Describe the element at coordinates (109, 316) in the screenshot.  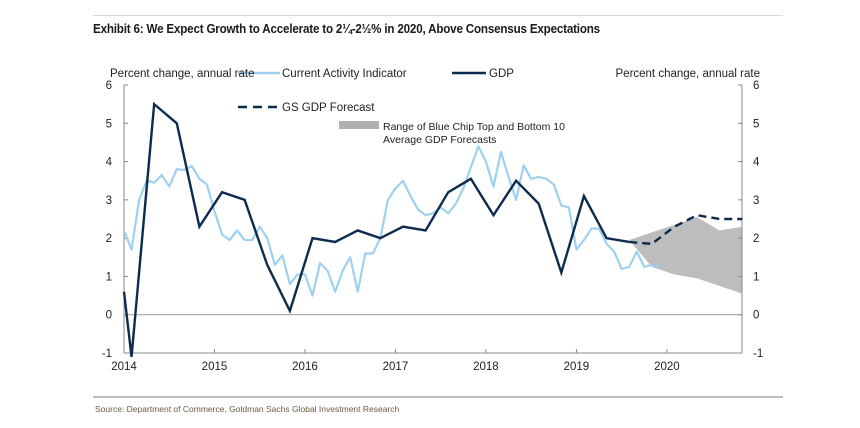
I see `y-tick-label-left: 0` at that location.